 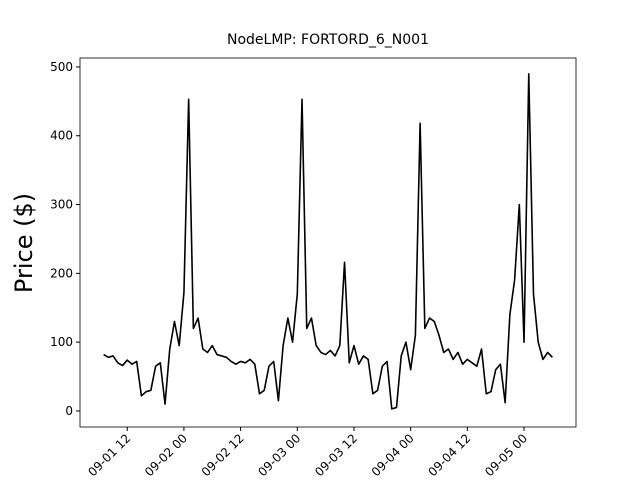 What do you see at coordinates (393, 455) in the screenshot?
I see `x-tick-label: 09-04 00` at bounding box center [393, 455].